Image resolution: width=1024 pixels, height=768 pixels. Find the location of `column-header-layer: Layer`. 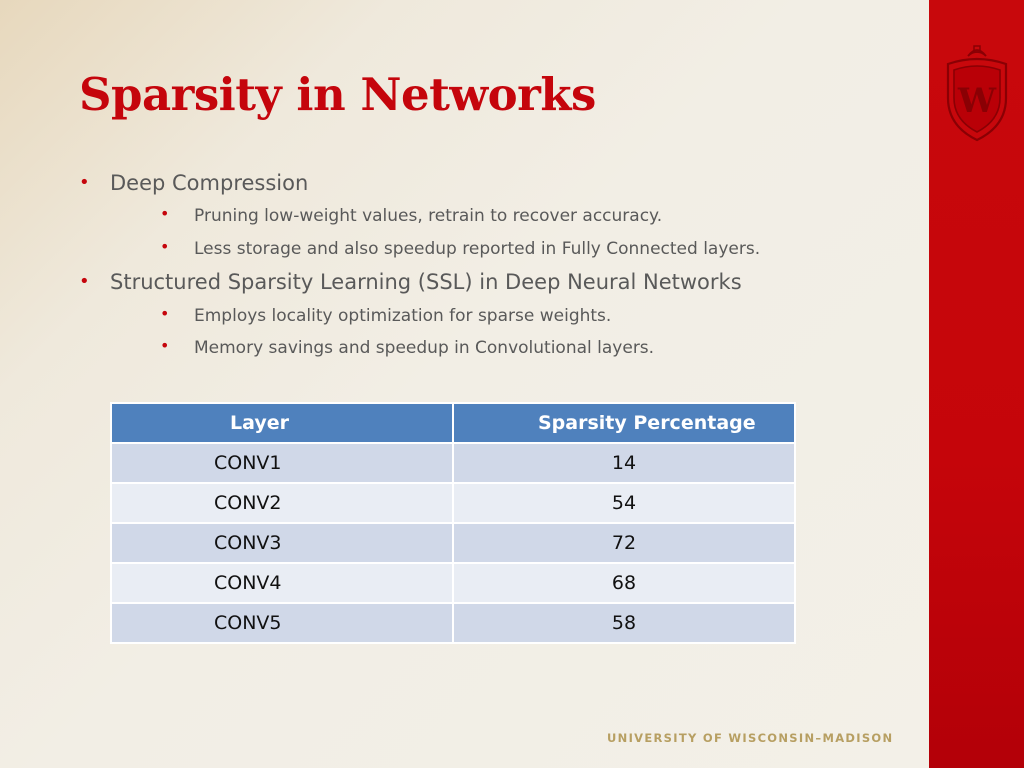

column-header-layer: Layer is located at coordinates (282, 423).